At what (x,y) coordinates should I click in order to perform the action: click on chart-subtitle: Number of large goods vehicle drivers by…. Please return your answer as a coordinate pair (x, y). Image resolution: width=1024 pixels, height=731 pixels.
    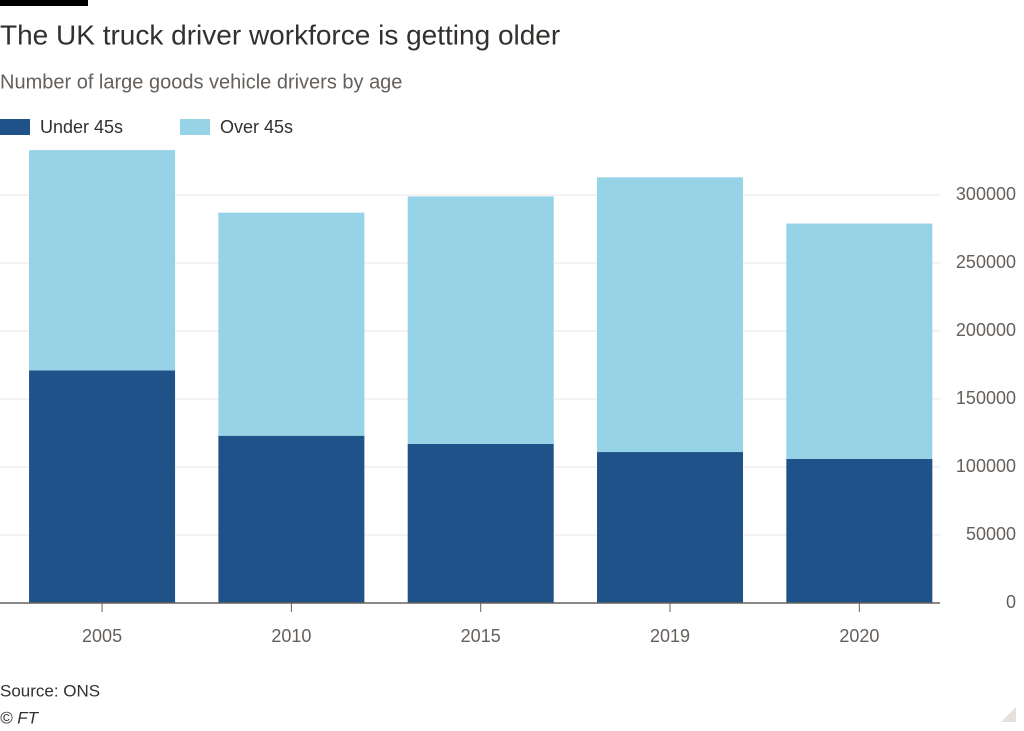
    Looking at the image, I should click on (201, 82).